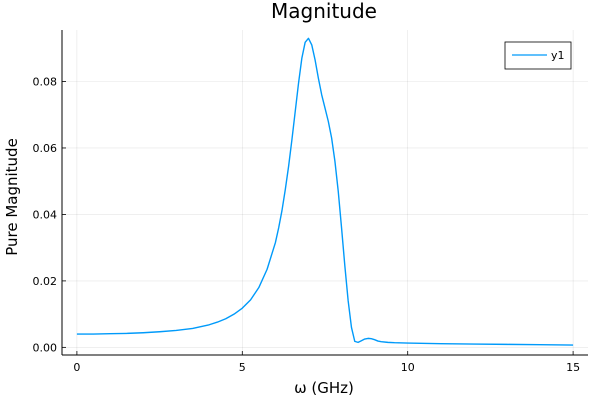  I want to click on legend: y1, so click(538, 55).